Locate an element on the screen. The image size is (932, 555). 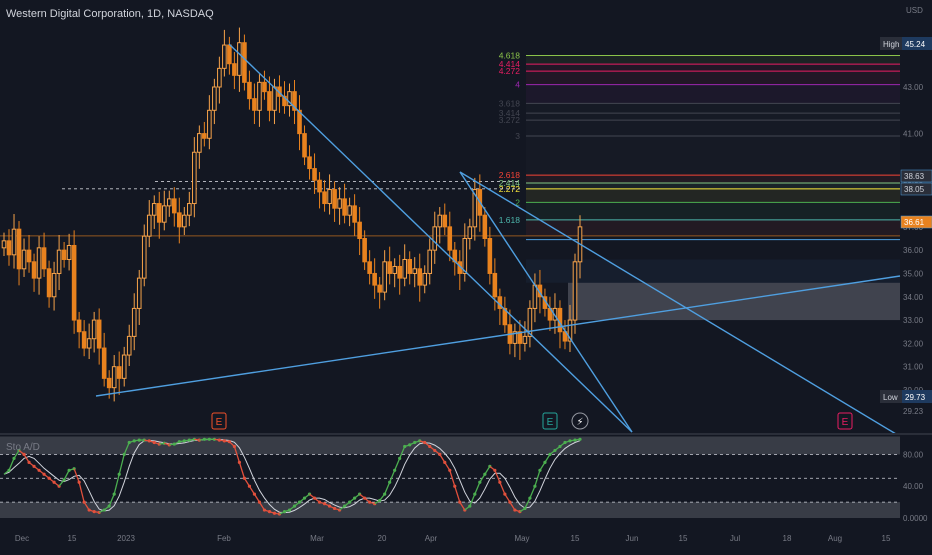
low-badge-value: 29.73 is located at coordinates (915, 397).